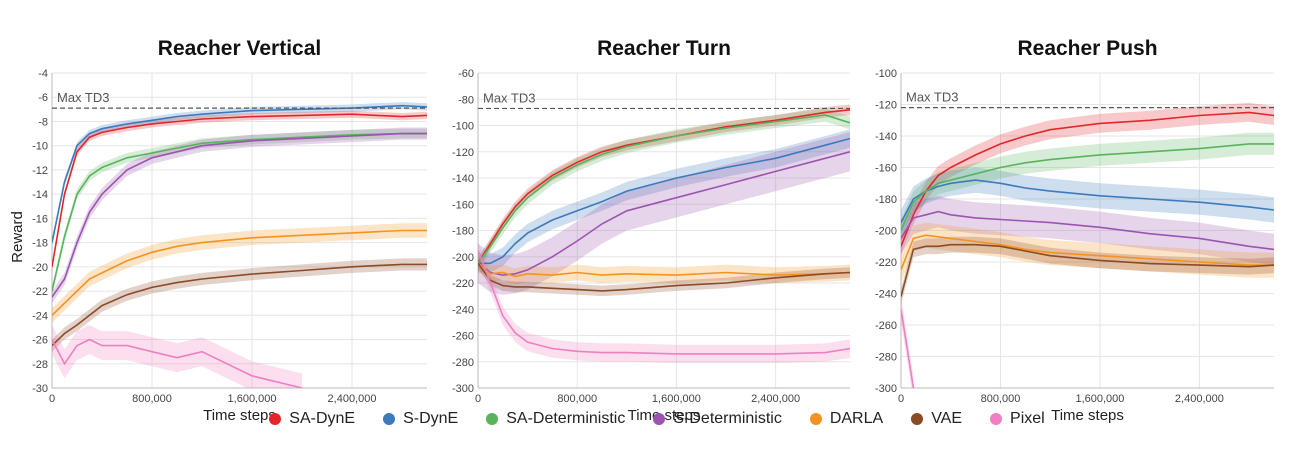 Image resolution: width=1314 pixels, height=450 pixels. Describe the element at coordinates (886, 200) in the screenshot. I see `y-tick-label: -180` at that location.